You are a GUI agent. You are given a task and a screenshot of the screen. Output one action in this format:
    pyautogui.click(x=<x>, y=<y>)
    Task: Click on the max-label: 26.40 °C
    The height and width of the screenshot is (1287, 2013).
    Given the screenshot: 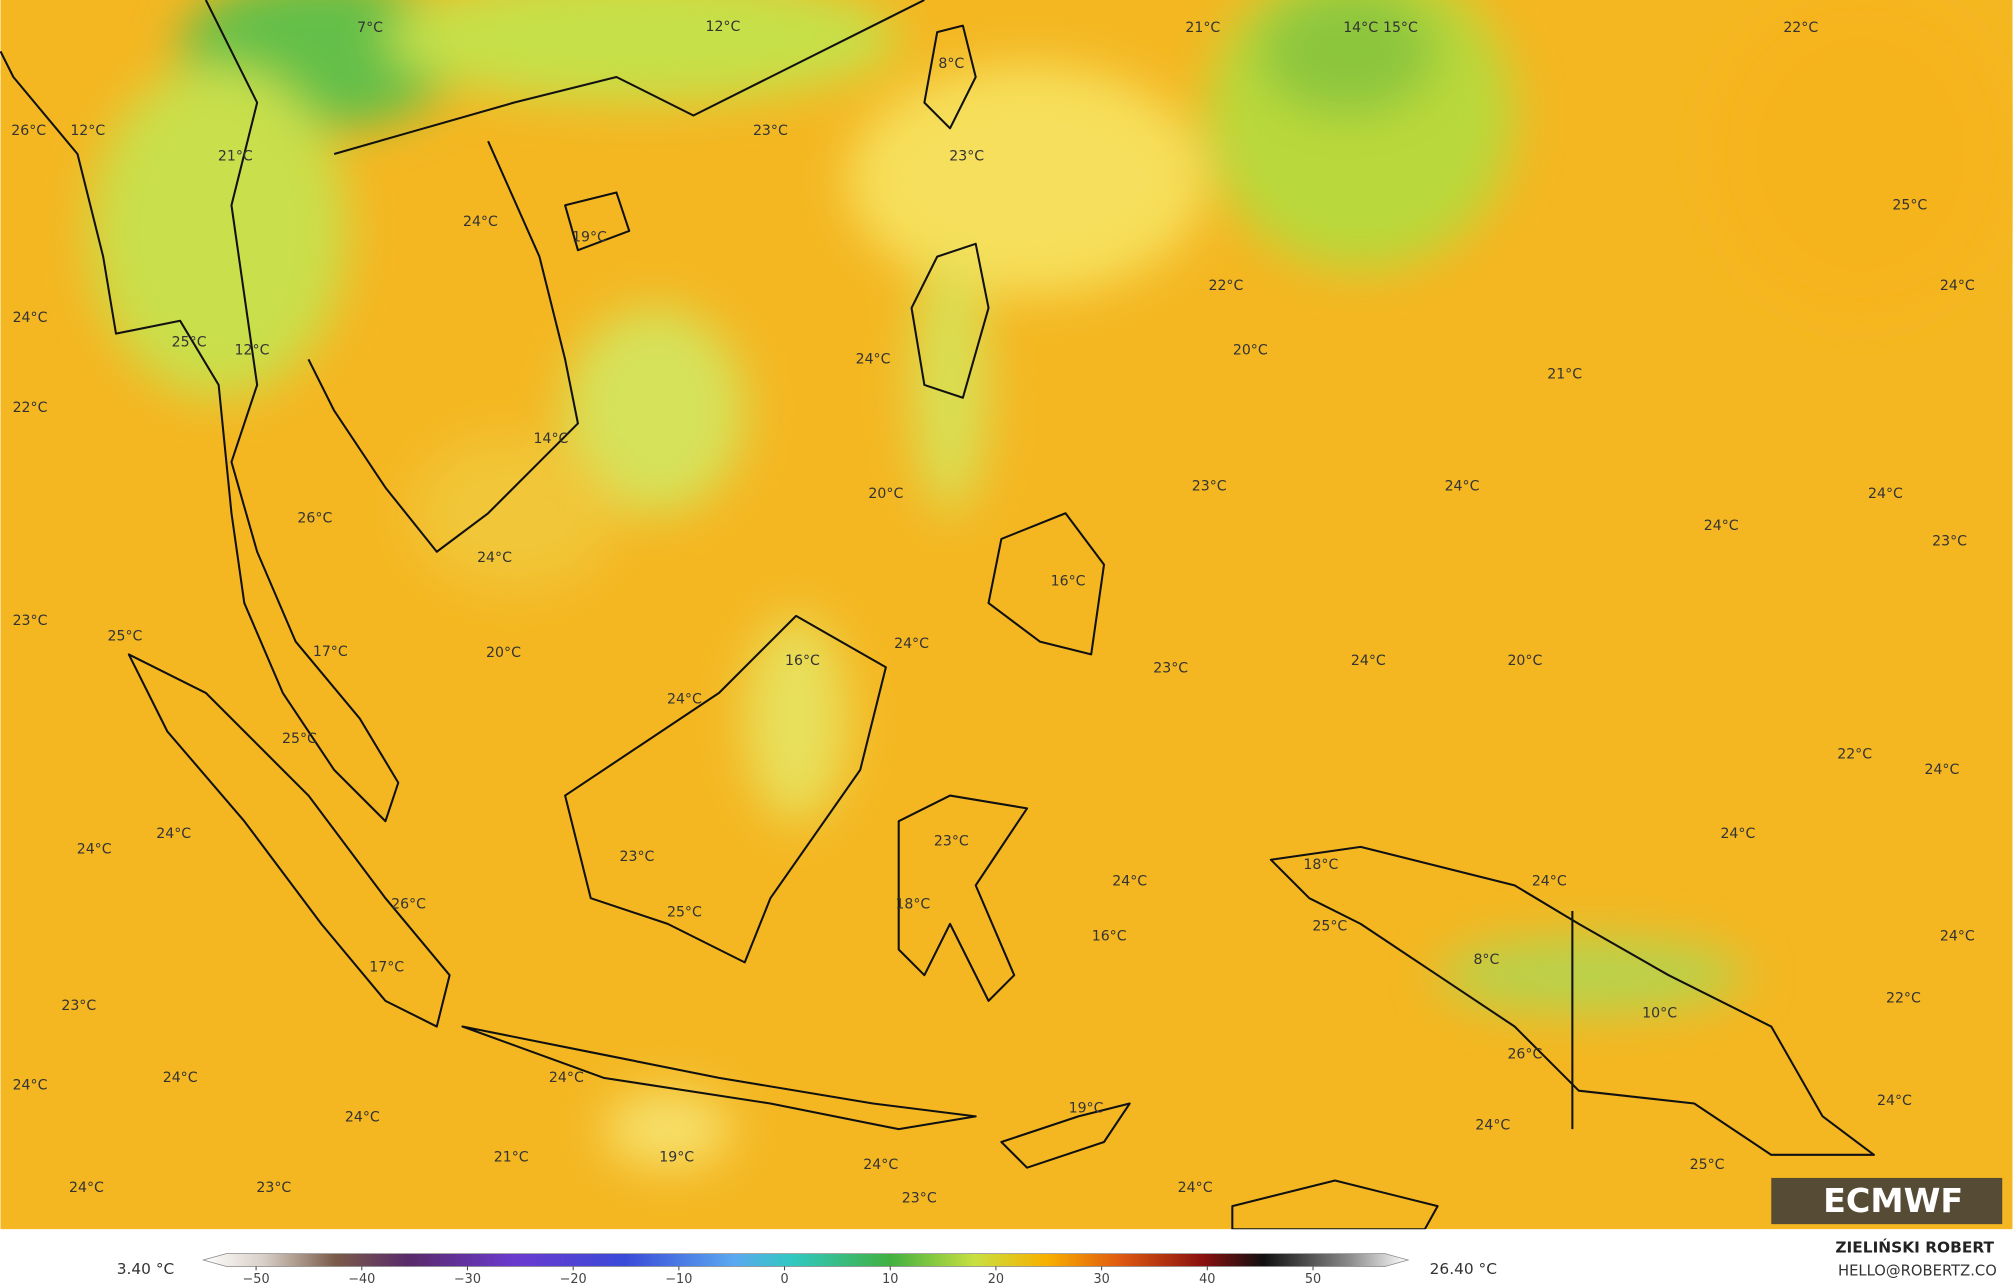 What is the action you would take?
    pyautogui.click(x=1463, y=1269)
    